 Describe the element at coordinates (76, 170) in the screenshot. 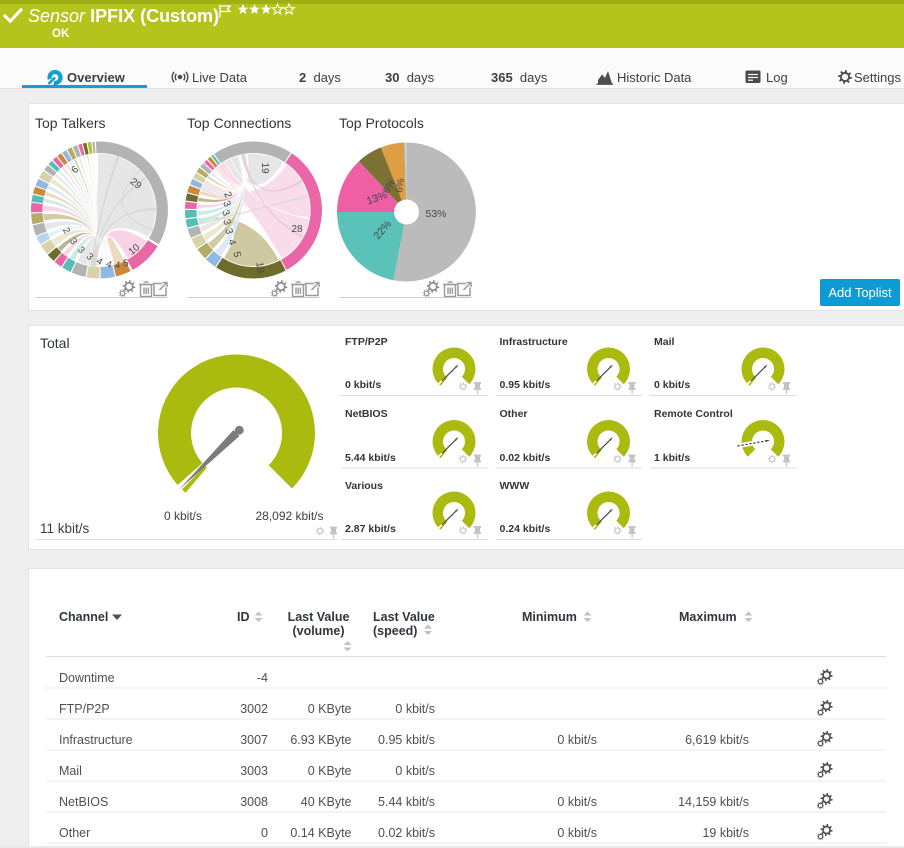

I see `svg-text: 6` at that location.